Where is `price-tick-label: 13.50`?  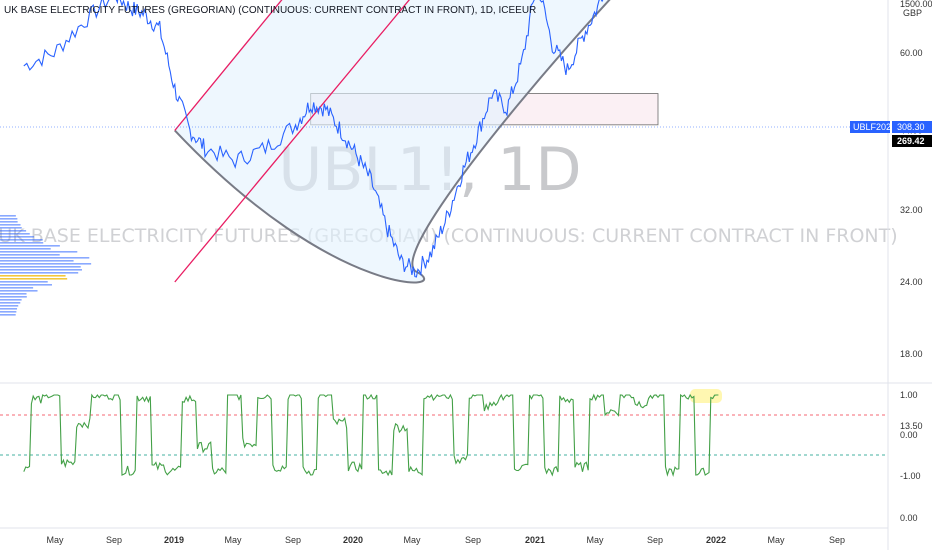 price-tick-label: 13.50 is located at coordinates (911, 426).